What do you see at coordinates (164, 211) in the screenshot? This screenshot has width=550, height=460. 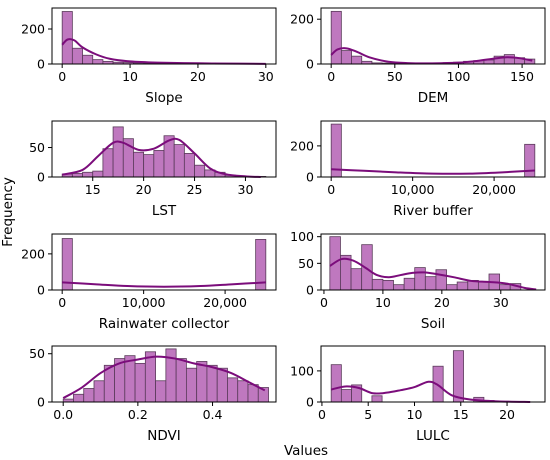 I see `panel-x-axis-title: LST` at bounding box center [164, 211].